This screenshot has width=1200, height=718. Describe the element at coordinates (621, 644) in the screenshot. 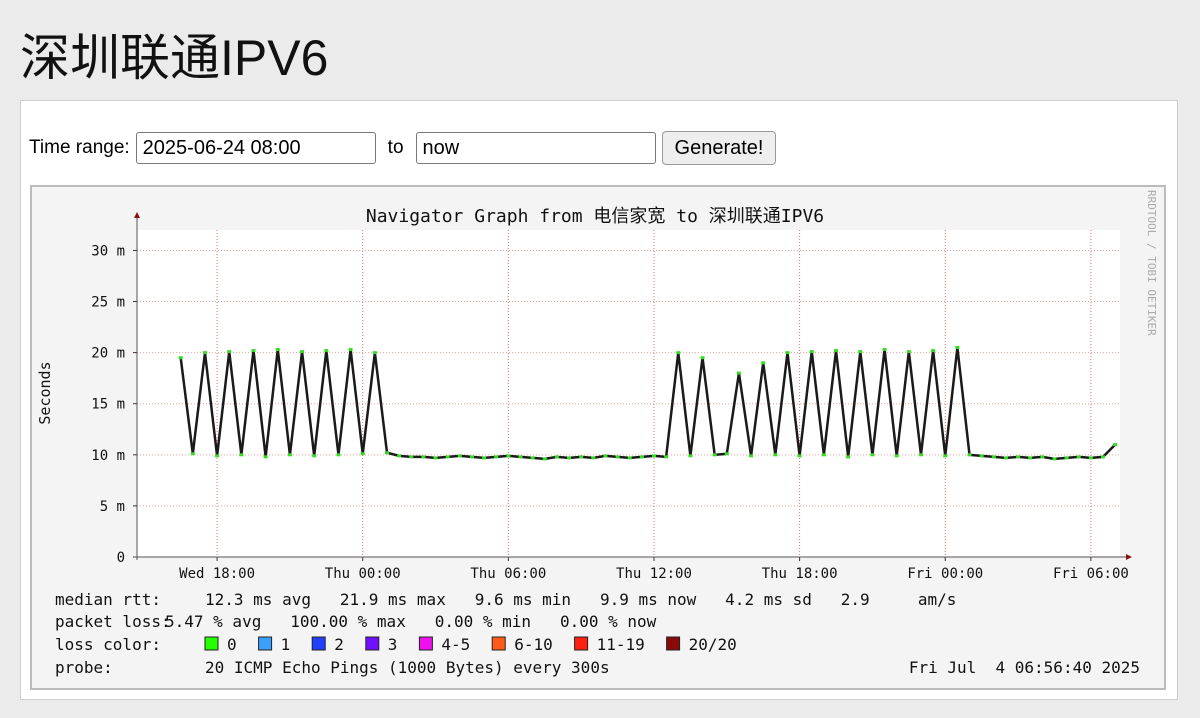

I see `loss-label: 11-19` at that location.